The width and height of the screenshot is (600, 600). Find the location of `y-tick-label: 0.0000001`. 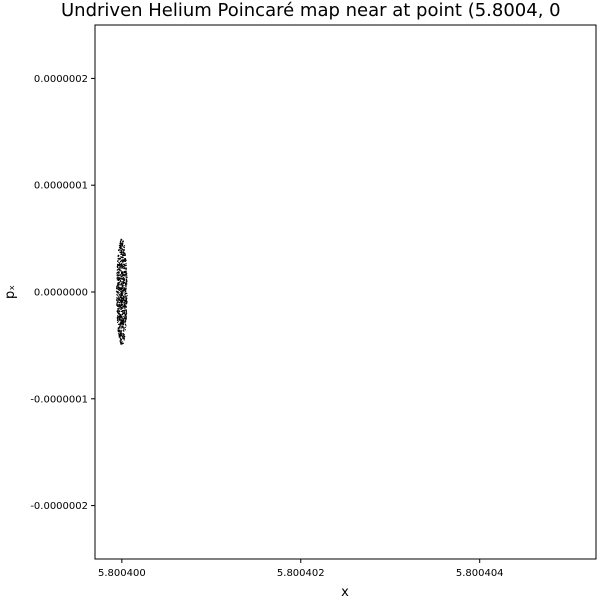

y-tick-label: 0.0000001 is located at coordinates (61, 186).